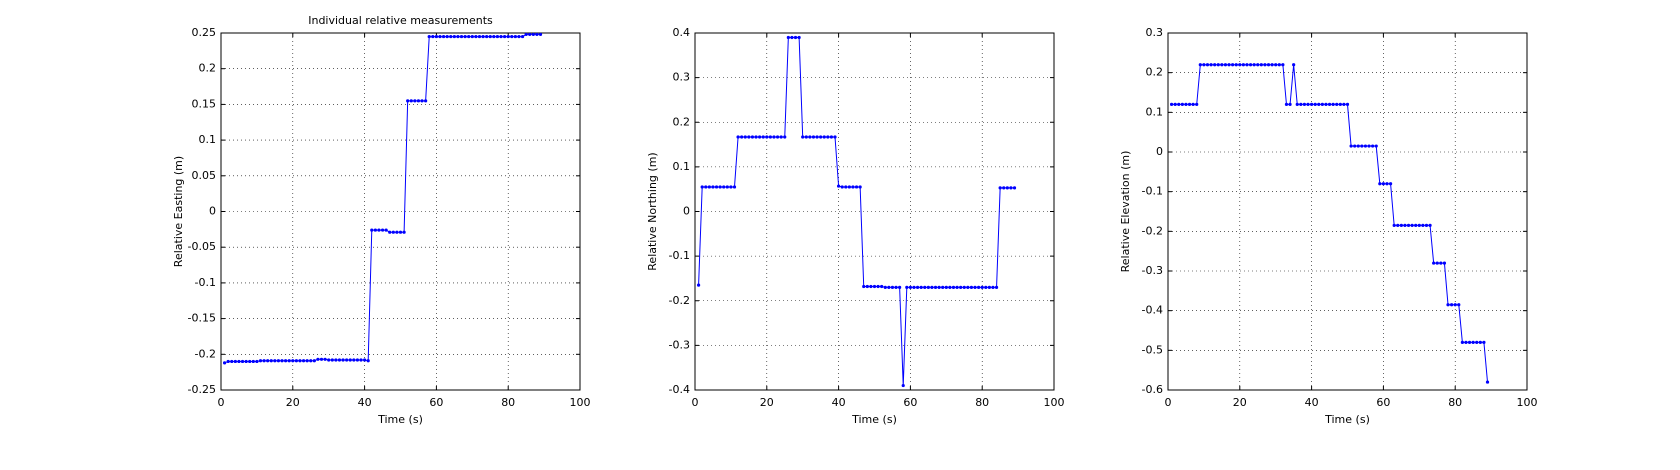 This screenshot has height=470, width=1680. I want to click on y-axis-label: Relative Northing (m), so click(652, 211).